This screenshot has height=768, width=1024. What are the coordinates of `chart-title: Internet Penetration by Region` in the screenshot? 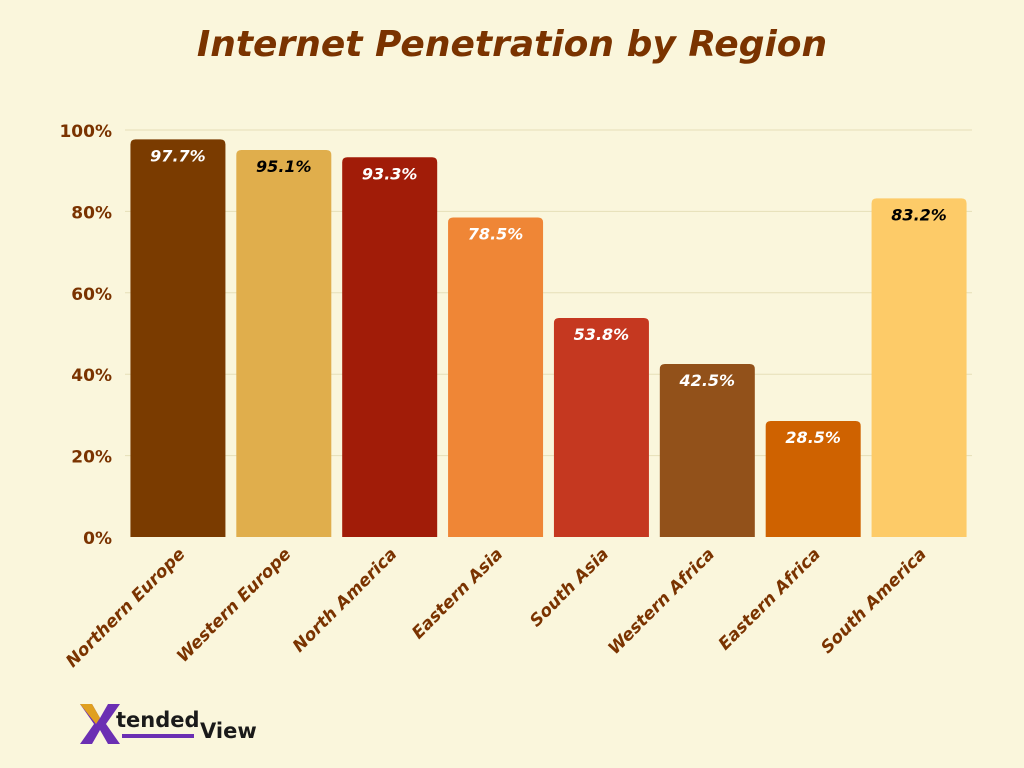 It's located at (512, 44).